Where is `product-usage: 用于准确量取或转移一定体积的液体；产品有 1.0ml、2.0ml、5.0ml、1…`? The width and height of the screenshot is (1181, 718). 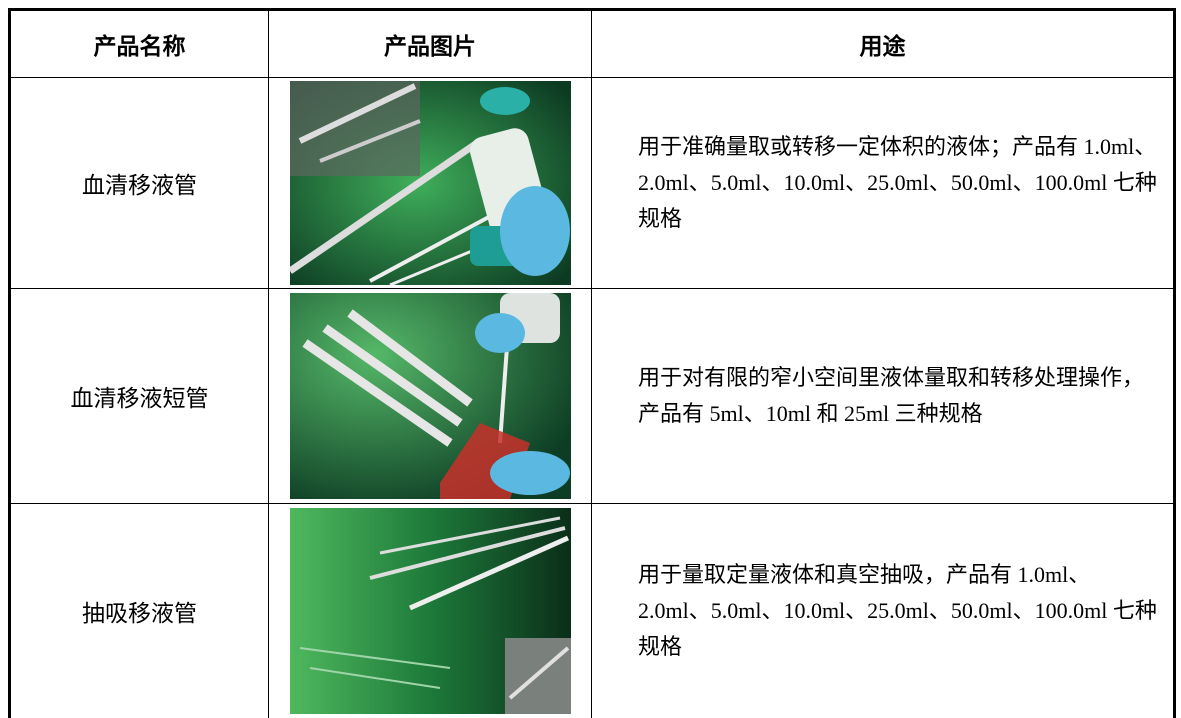 product-usage: 用于准确量取或转移一定体积的液体；产品有 1.0ml、2.0ml、5.0ml、1… is located at coordinates (883, 183).